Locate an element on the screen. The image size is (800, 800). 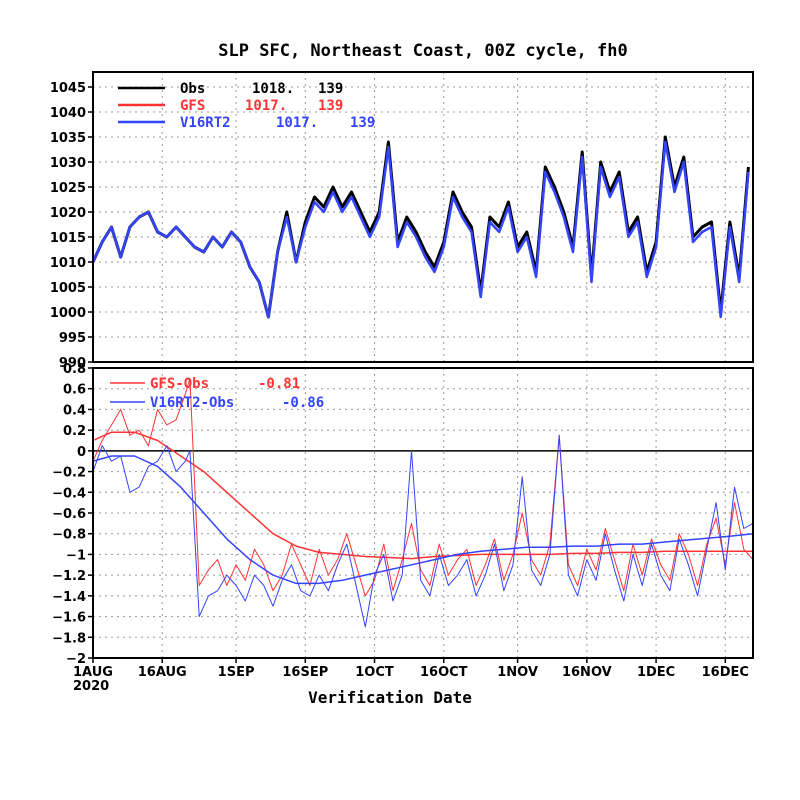
top-y-tick-label-0: 990 is located at coordinates (72, 363).